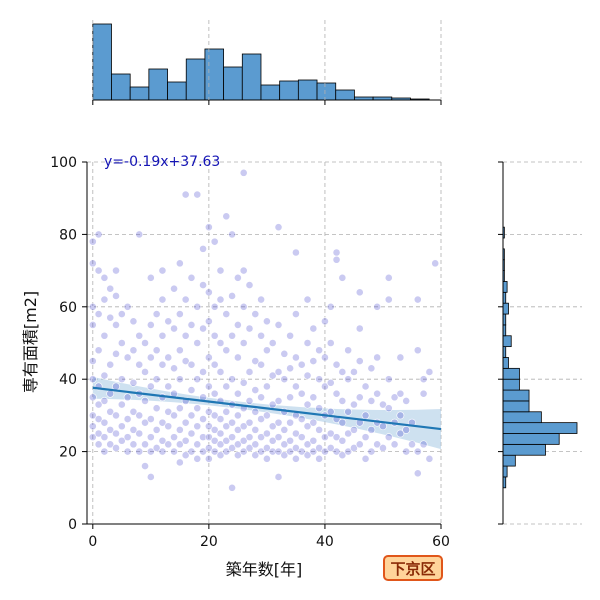  Describe the element at coordinates (267, 62) in the screenshot. I see `marginal-x-histogram` at that location.